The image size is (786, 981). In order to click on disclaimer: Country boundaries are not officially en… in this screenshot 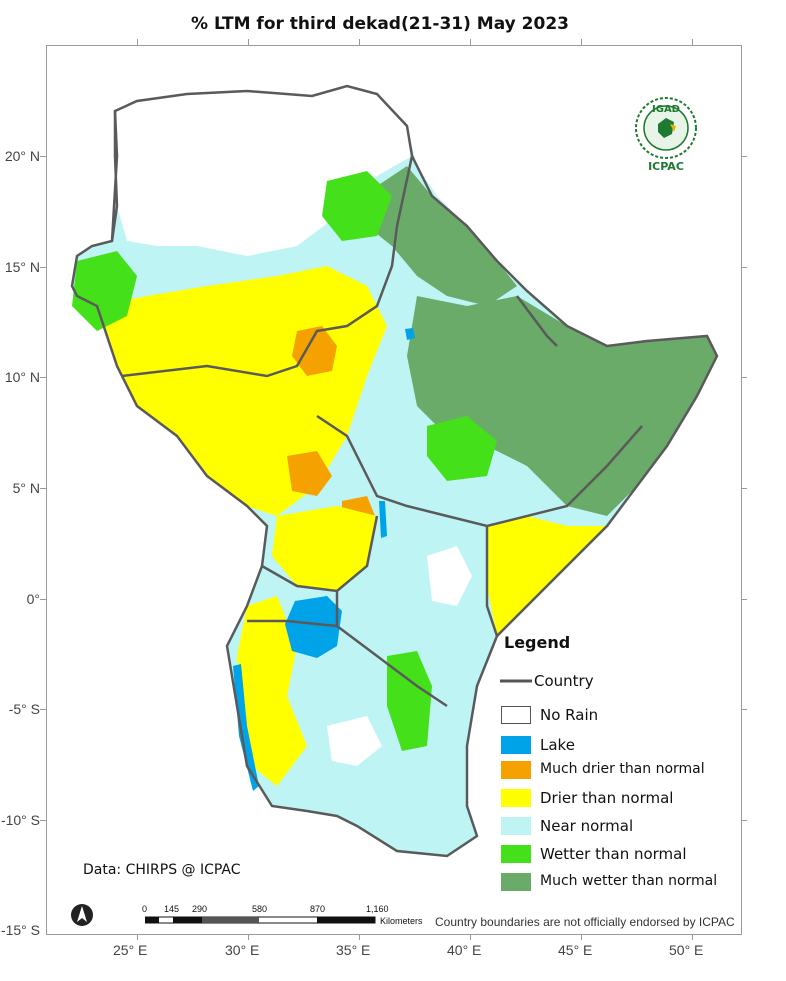, I will do `click(585, 922)`.